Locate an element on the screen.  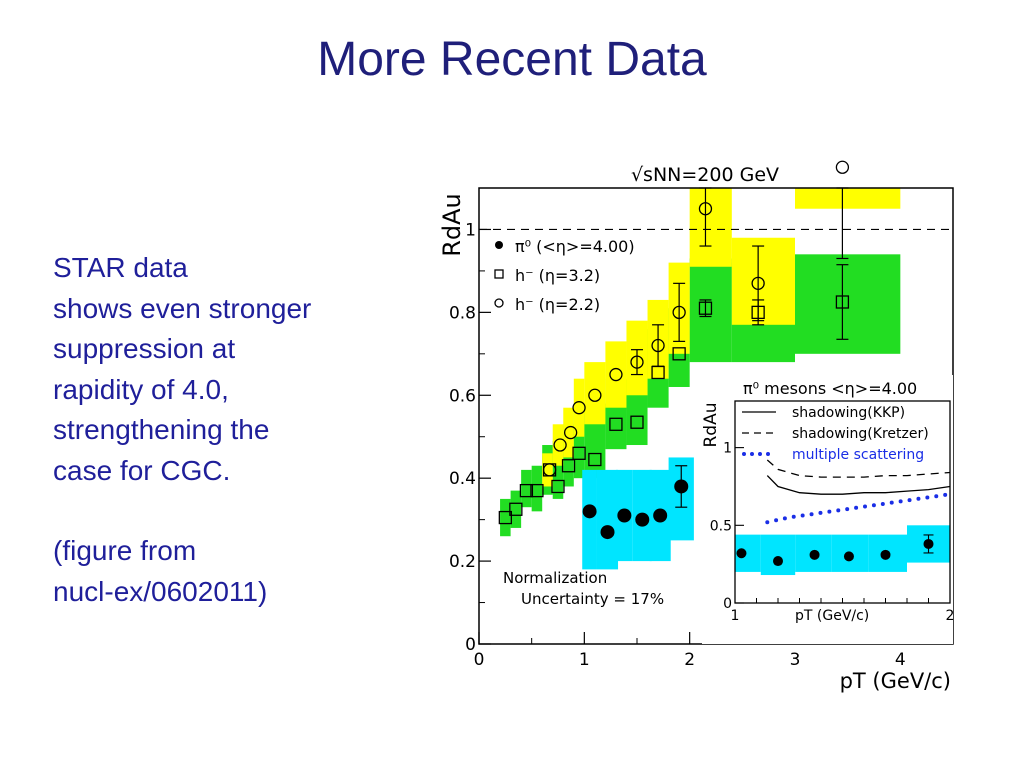
inset-y-tick-label: 0.5 is located at coordinates (721, 526).